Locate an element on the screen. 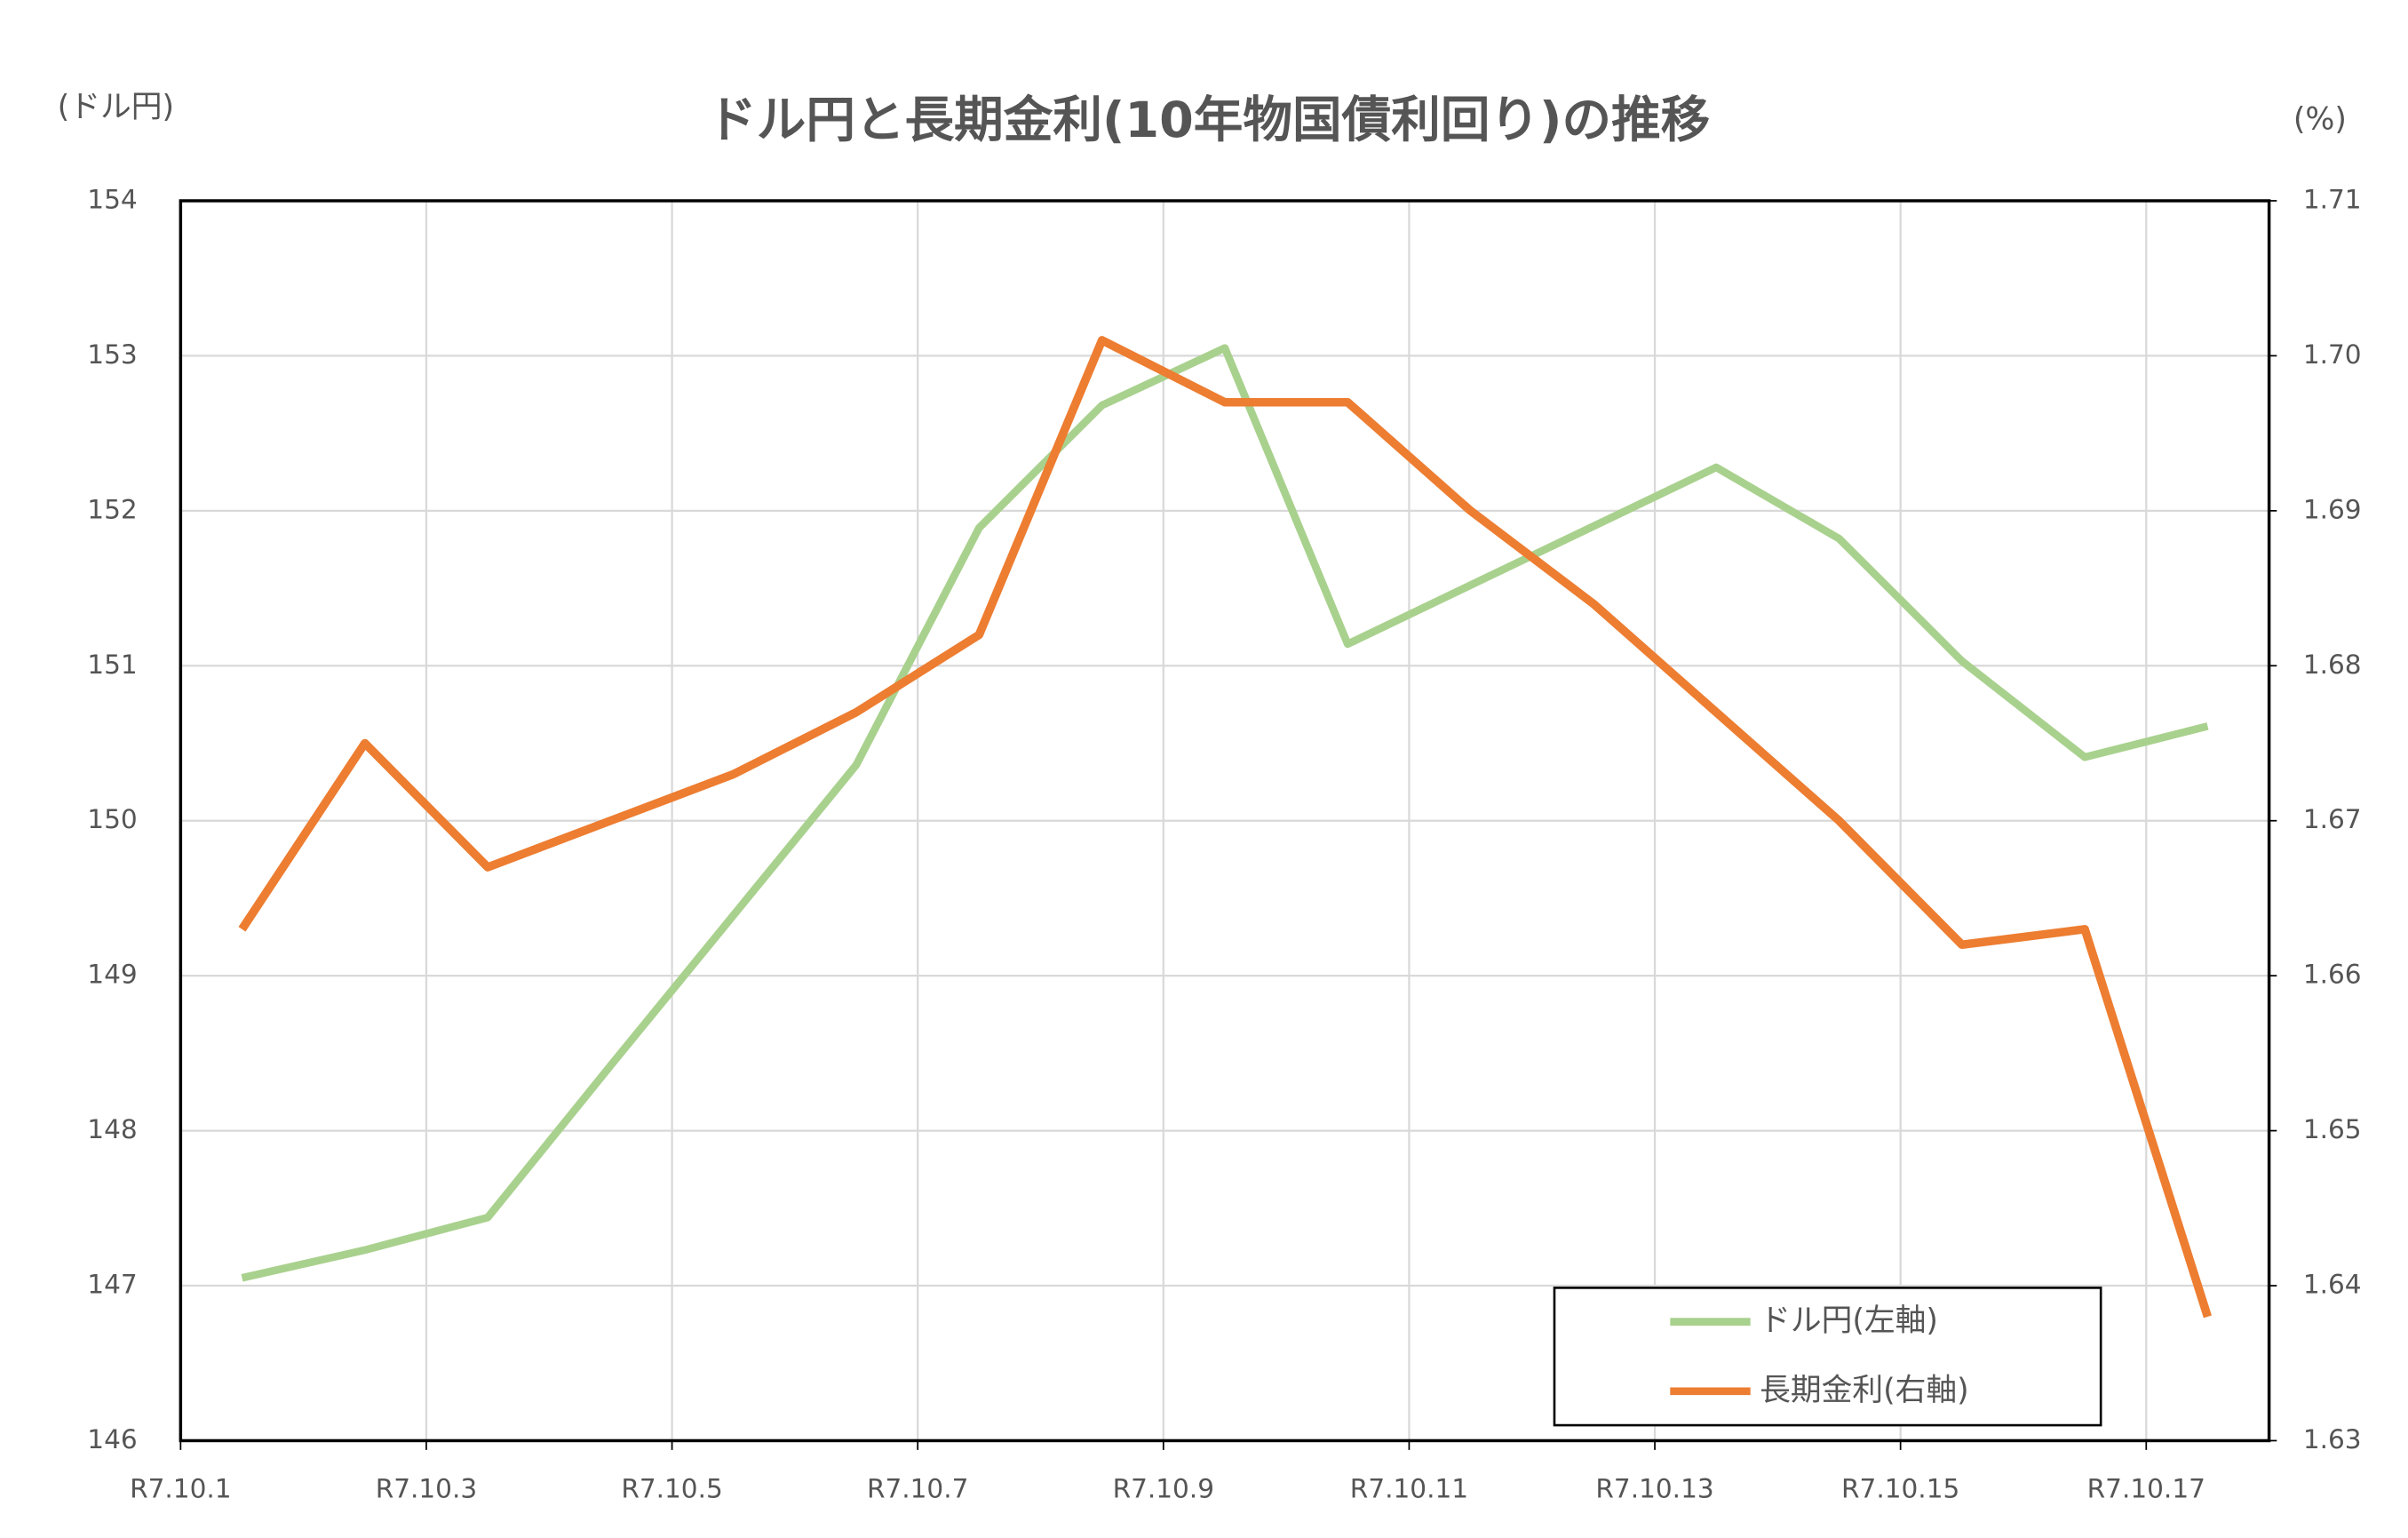 The width and height of the screenshot is (2408, 1538). y2-tick-label: 1.64 is located at coordinates (2332, 1285).